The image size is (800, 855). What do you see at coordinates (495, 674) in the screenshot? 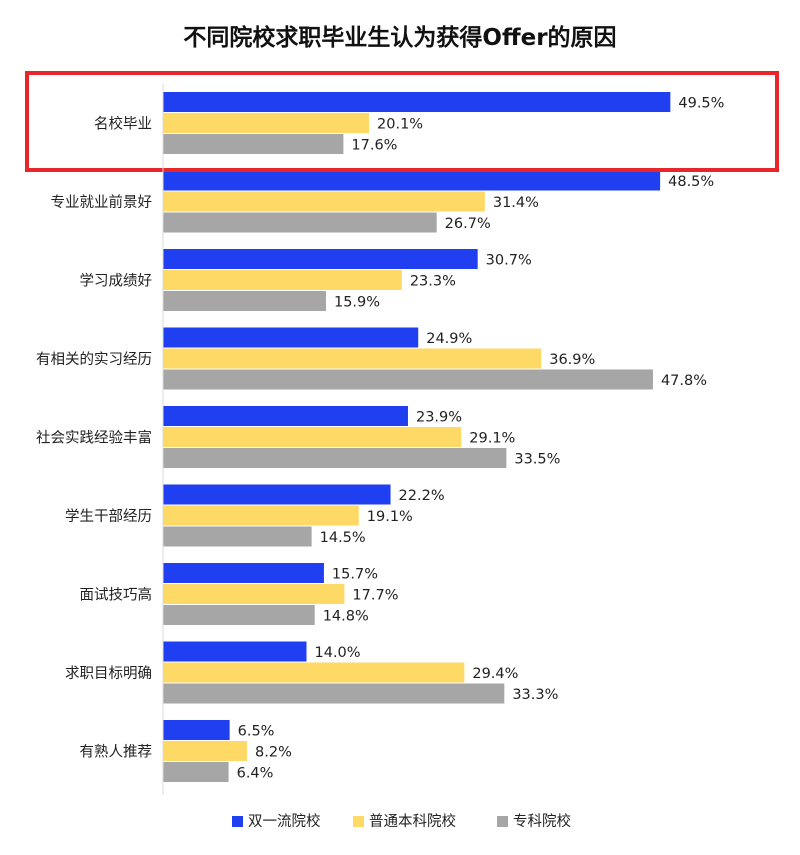
I see `data-label: 29.4%` at bounding box center [495, 674].